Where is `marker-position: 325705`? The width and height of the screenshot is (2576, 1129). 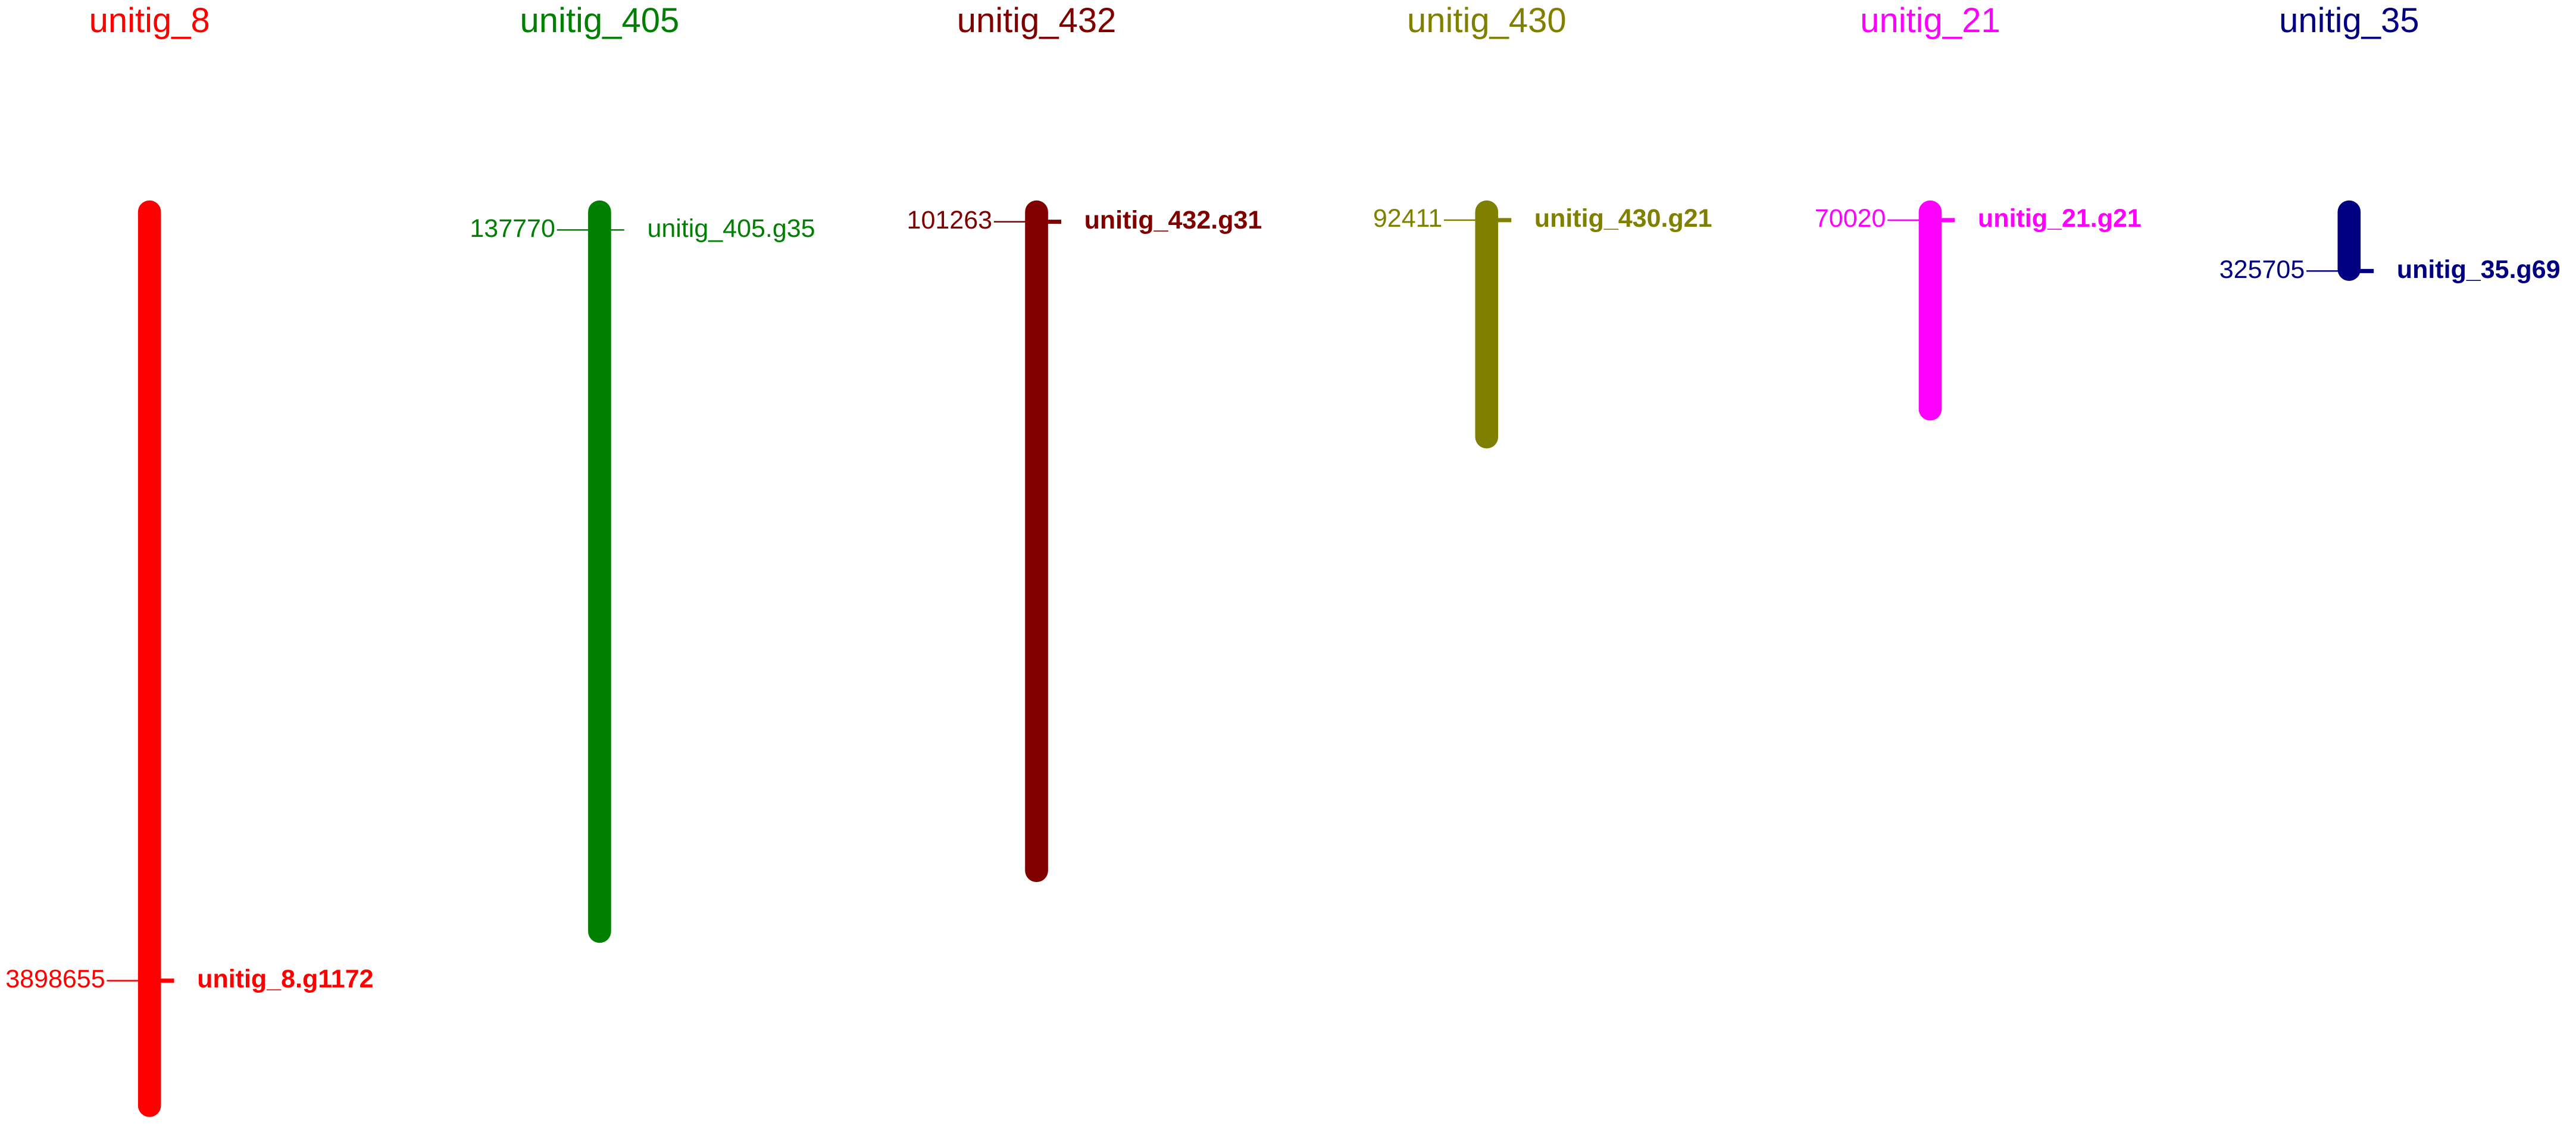
marker-position: 325705 is located at coordinates (2262, 269).